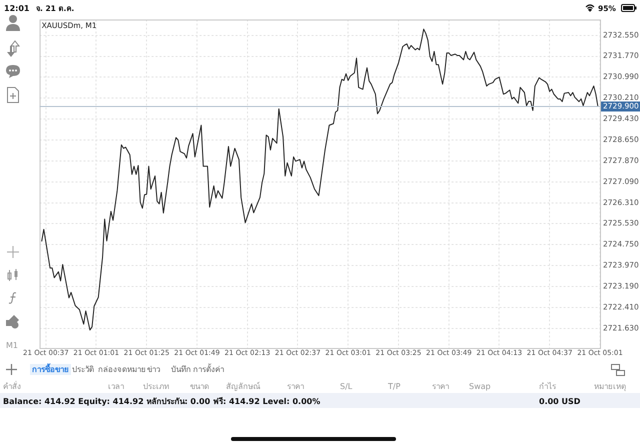 The height and width of the screenshot is (447, 640). What do you see at coordinates (12, 345) in the screenshot?
I see `text: M1` at bounding box center [12, 345].